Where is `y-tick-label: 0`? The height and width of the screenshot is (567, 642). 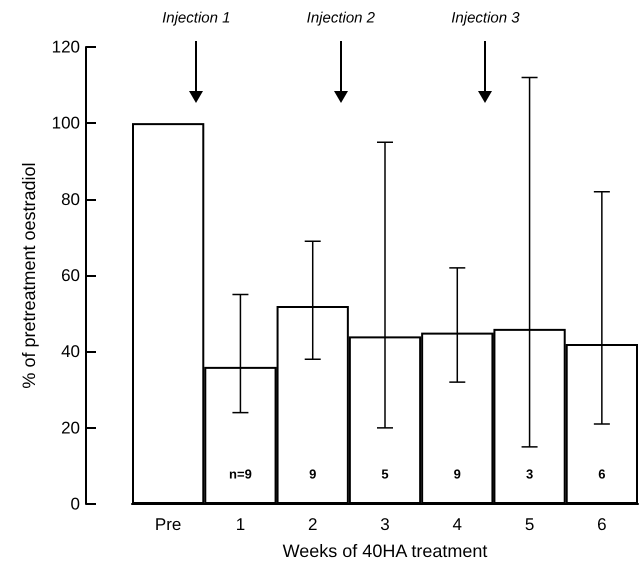
y-tick-label: 0 is located at coordinates (75, 504).